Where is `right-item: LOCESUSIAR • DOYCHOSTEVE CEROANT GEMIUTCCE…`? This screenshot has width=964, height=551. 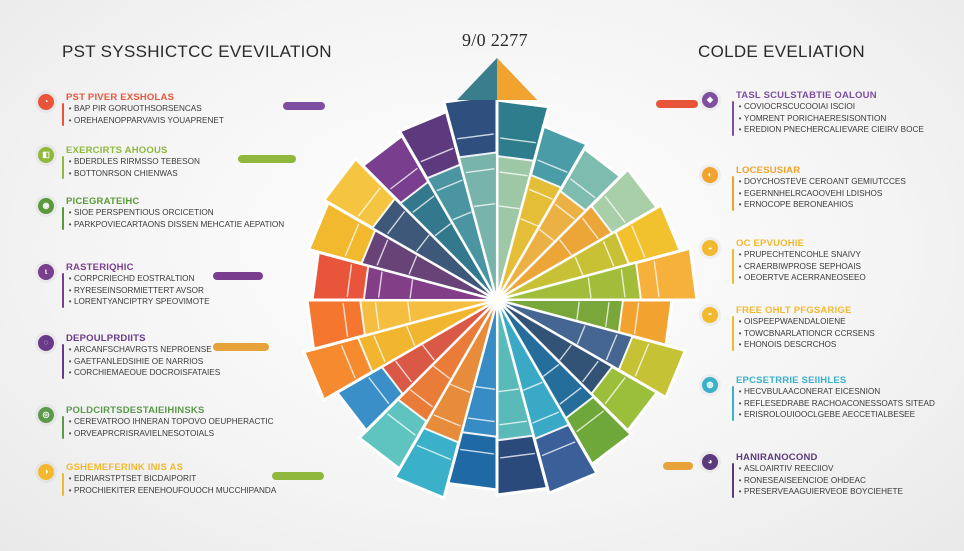 right-item: LOCESUSIAR • DOYCHOSTEVE CEROANT GEMIUTCCE… is located at coordinates (821, 188).